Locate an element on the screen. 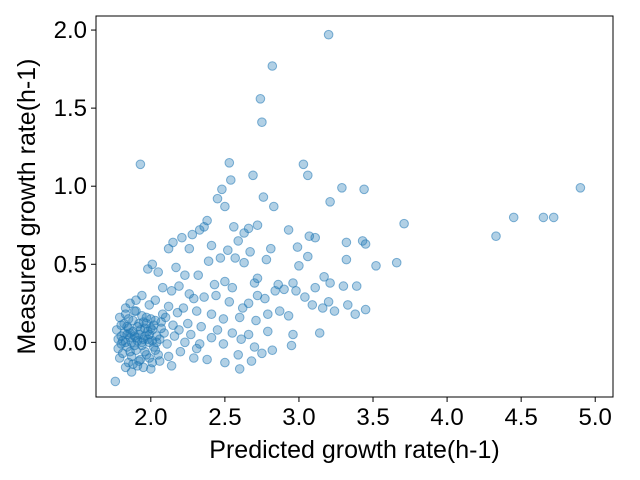 This screenshot has height=480, width=640. x-tick-label: 2.0 is located at coordinates (150, 417).